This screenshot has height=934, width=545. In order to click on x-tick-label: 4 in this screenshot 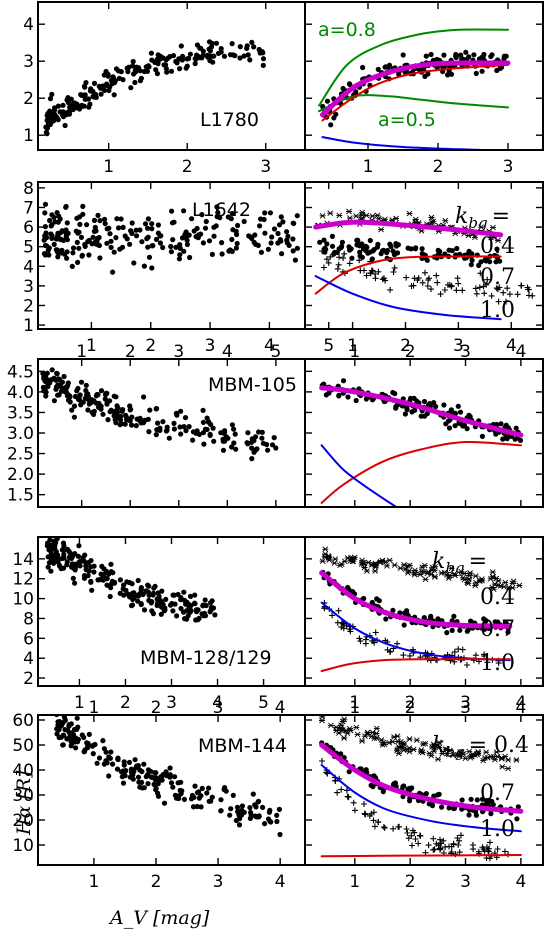, I will do `click(520, 352)`.